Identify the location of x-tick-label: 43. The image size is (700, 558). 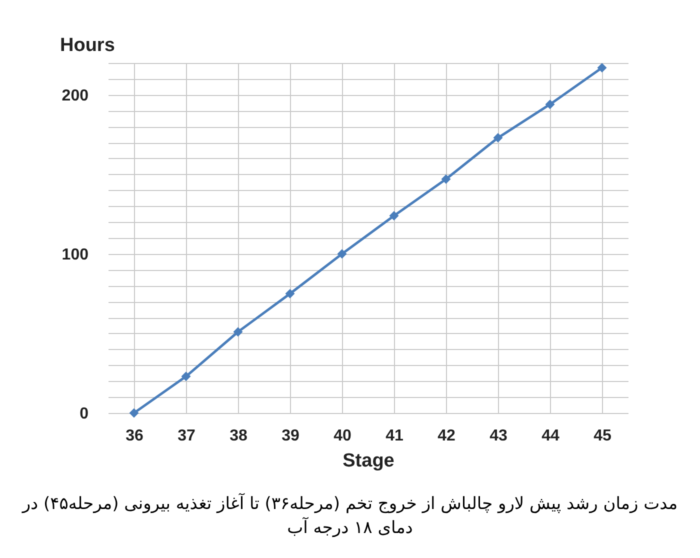
(499, 436).